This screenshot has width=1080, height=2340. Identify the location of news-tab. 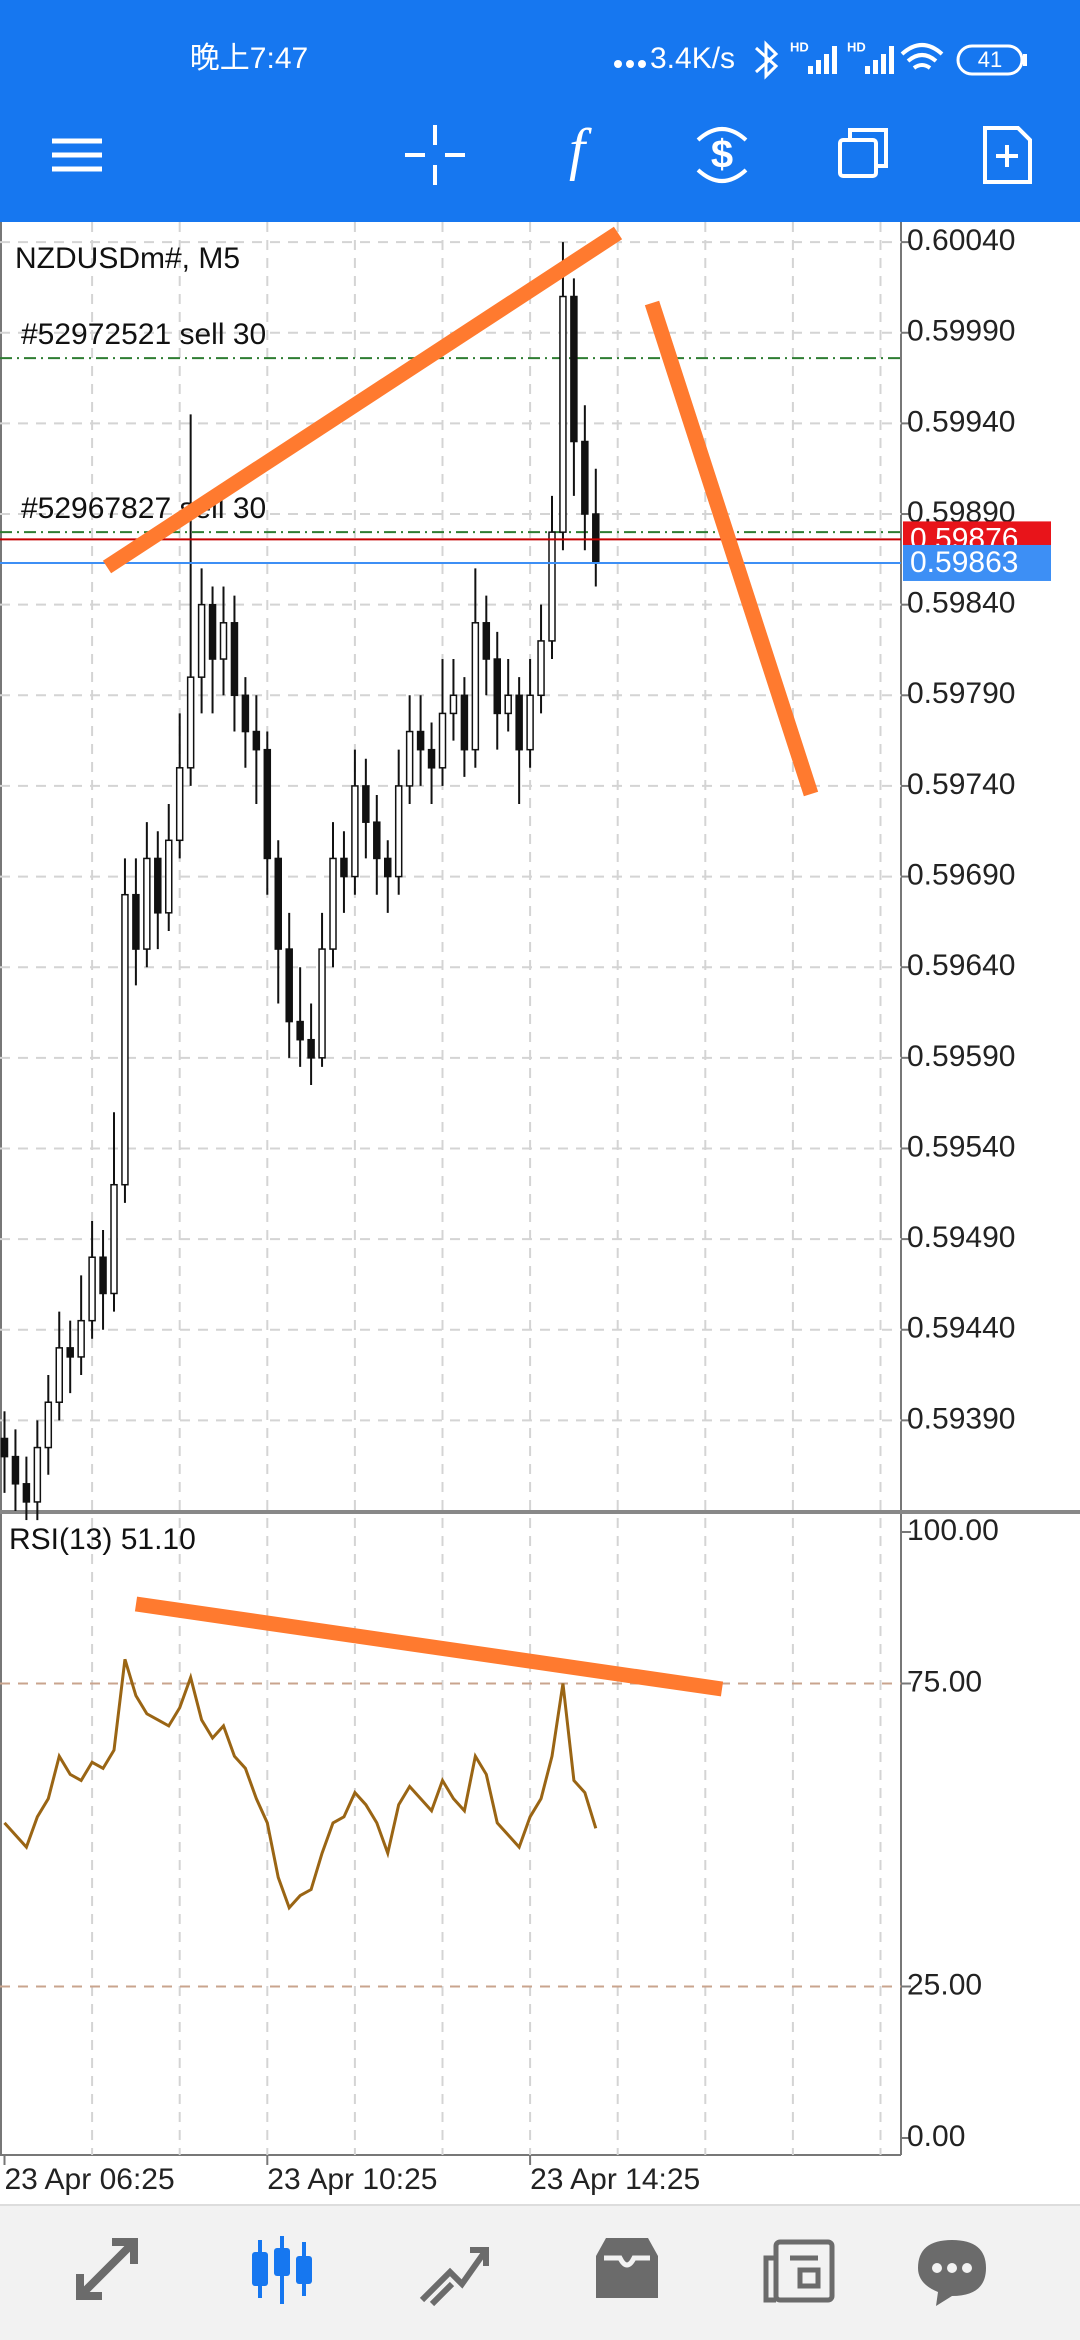
(799, 2271).